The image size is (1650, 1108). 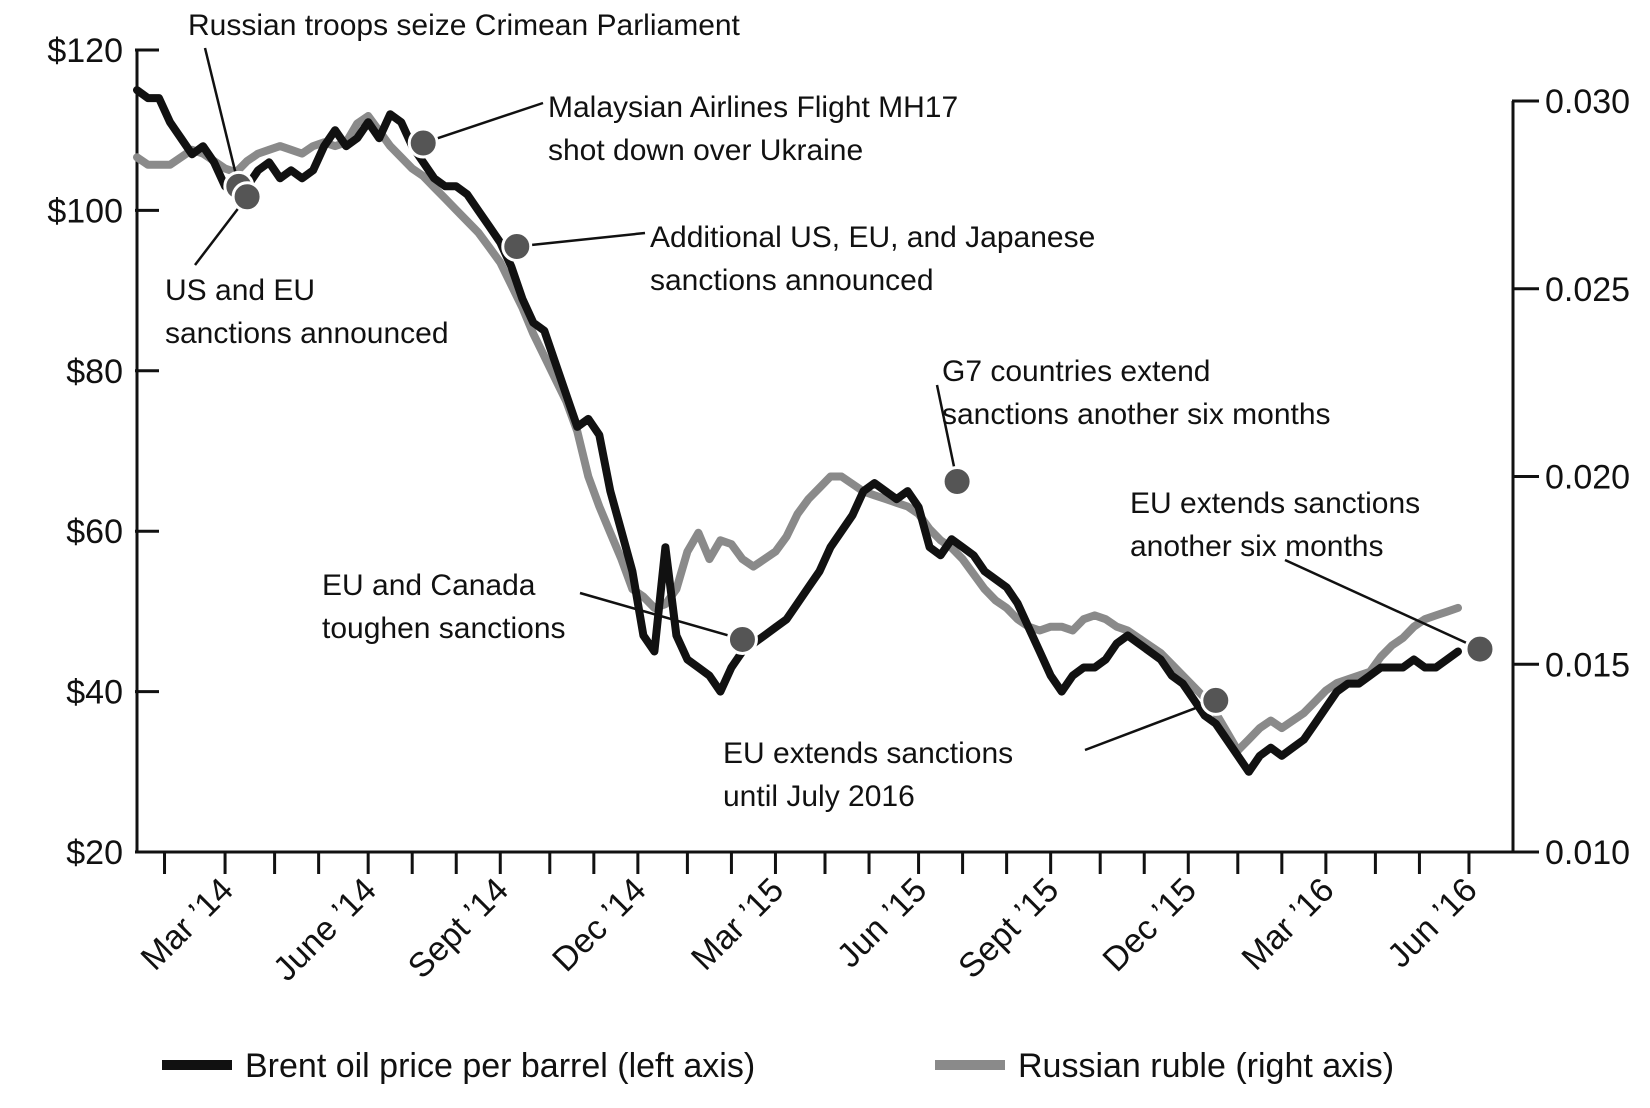 I want to click on left-tick-label: $80, so click(x=94, y=372).